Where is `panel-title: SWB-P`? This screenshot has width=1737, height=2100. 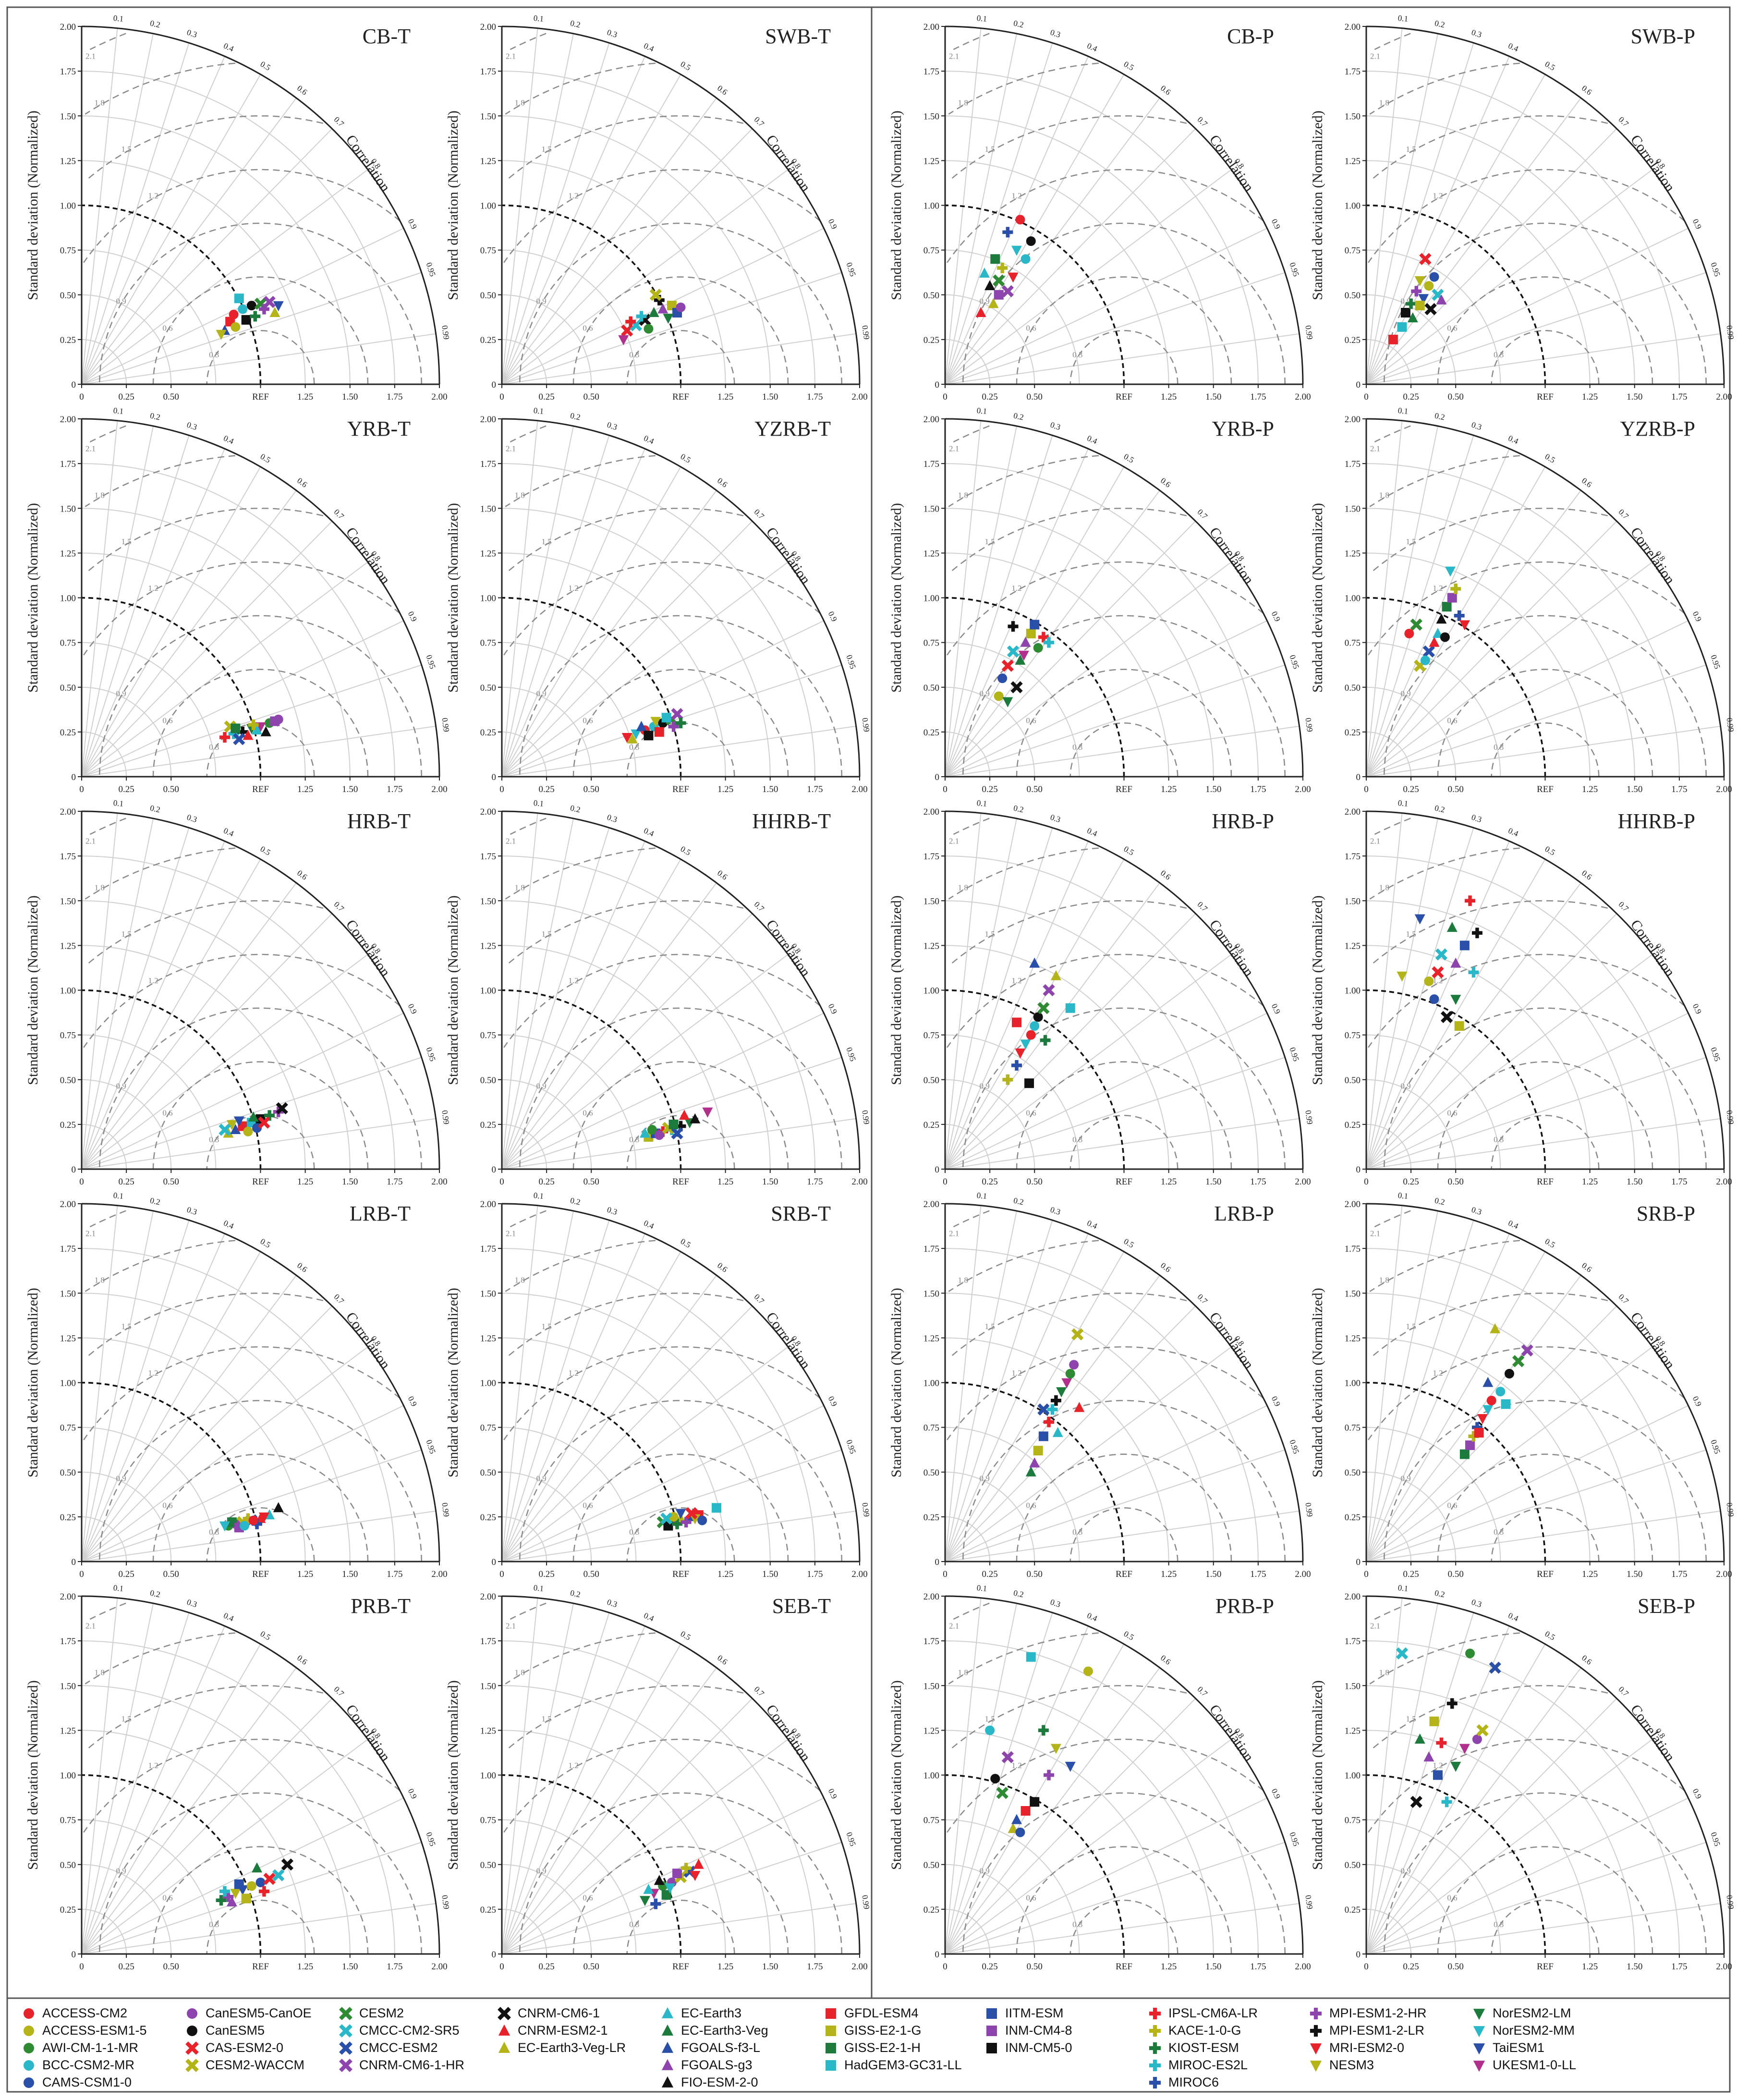 panel-title: SWB-P is located at coordinates (1663, 36).